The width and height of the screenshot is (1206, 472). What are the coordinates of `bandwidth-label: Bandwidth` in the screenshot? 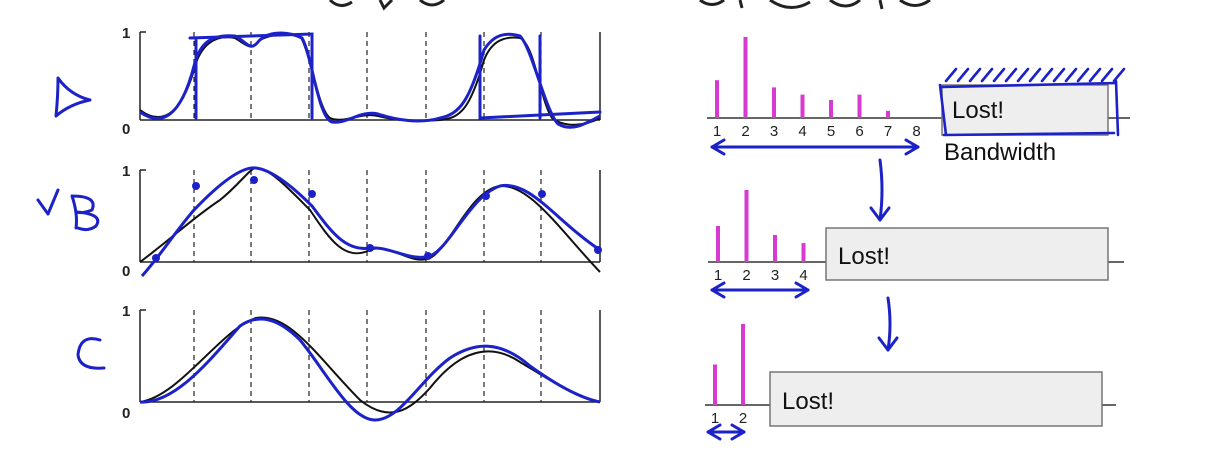 It's located at (1000, 152).